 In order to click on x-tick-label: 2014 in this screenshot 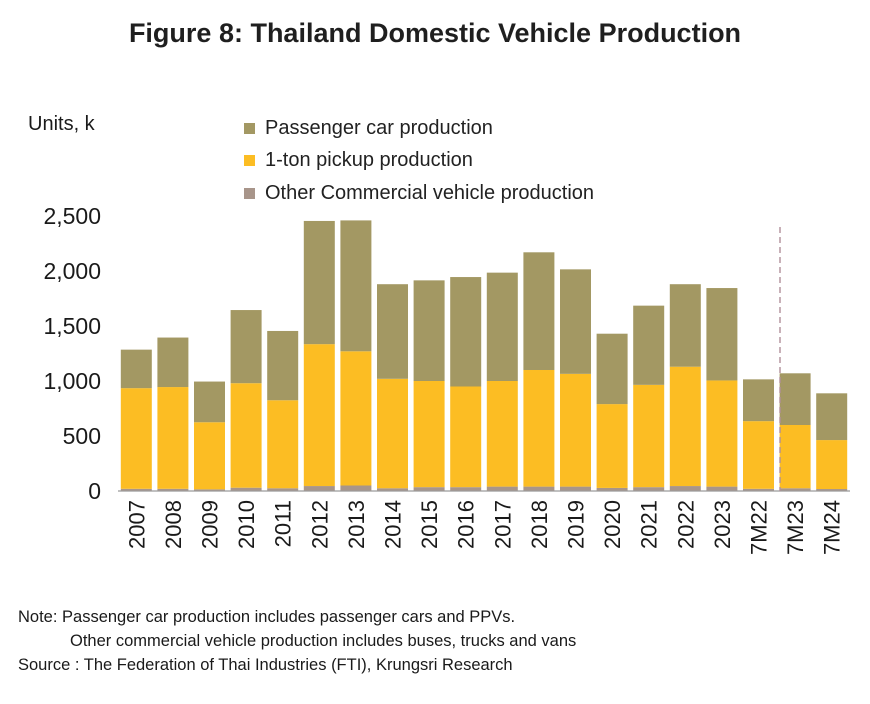, I will do `click(393, 524)`.